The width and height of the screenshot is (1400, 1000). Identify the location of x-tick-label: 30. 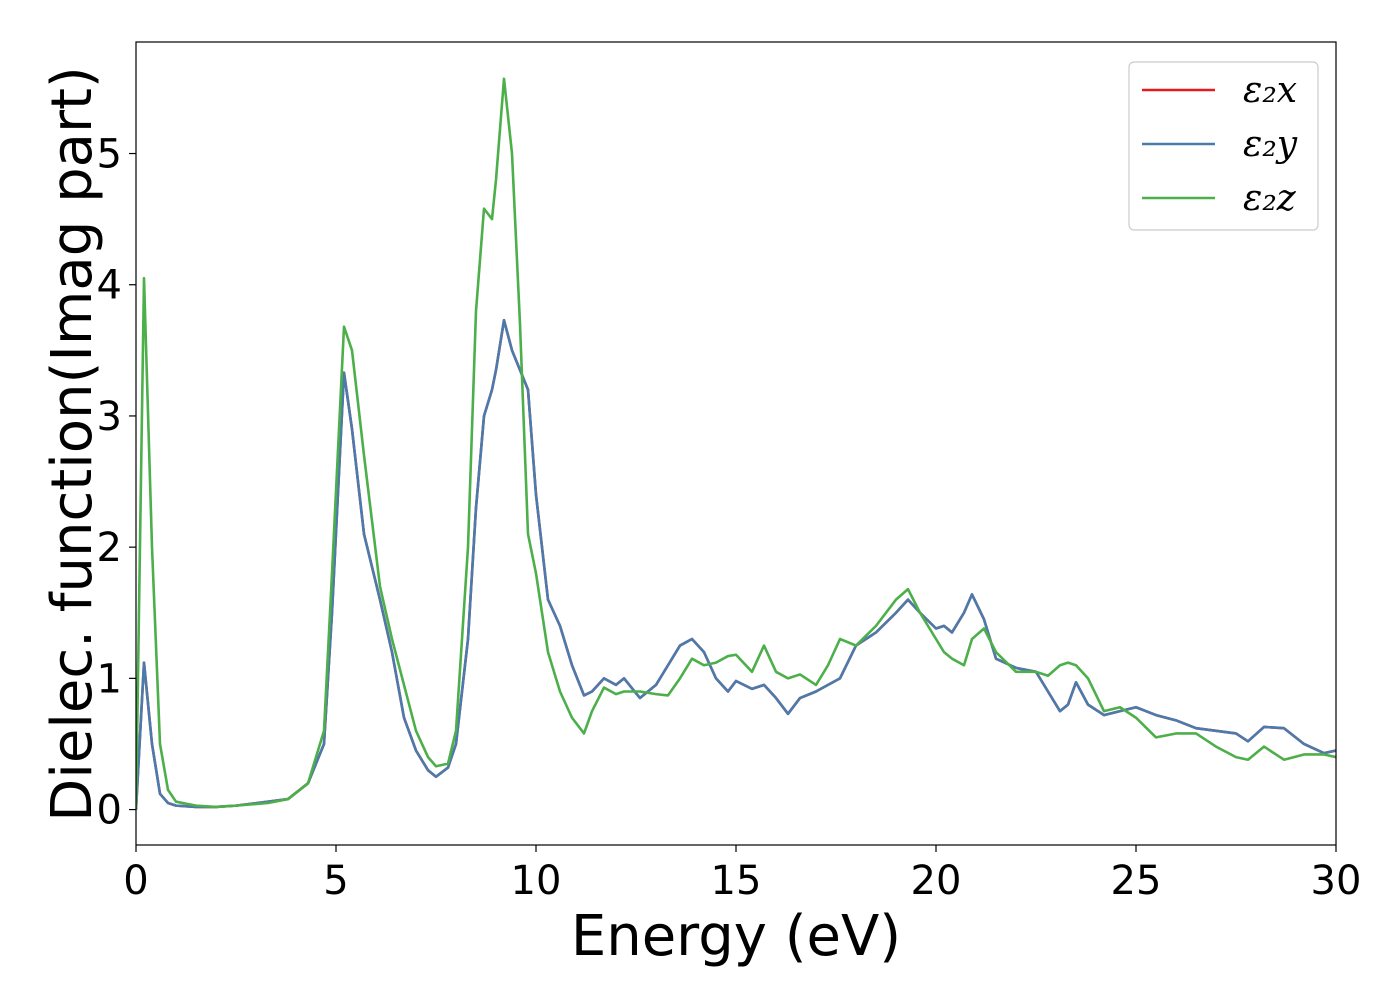
(1336, 881).